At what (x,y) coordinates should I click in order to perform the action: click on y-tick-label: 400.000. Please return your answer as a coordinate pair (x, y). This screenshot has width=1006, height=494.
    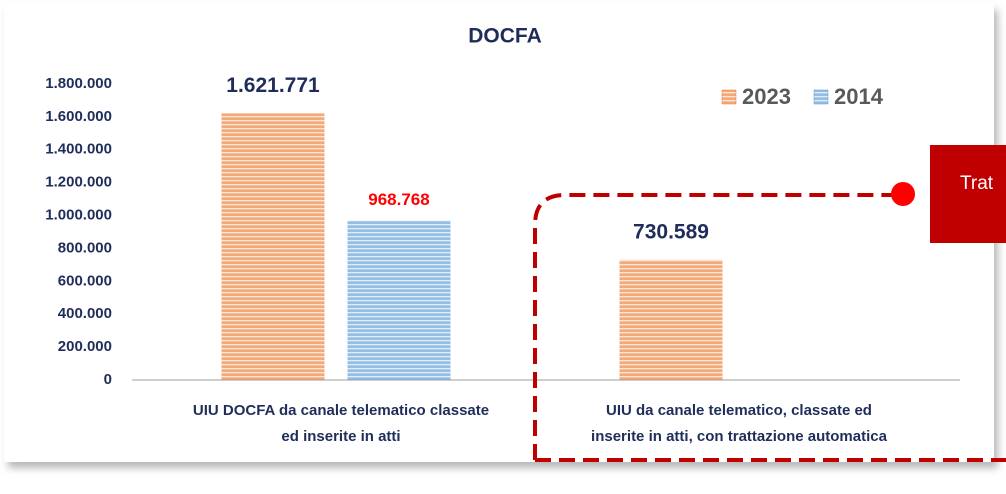
    Looking at the image, I should click on (85, 313).